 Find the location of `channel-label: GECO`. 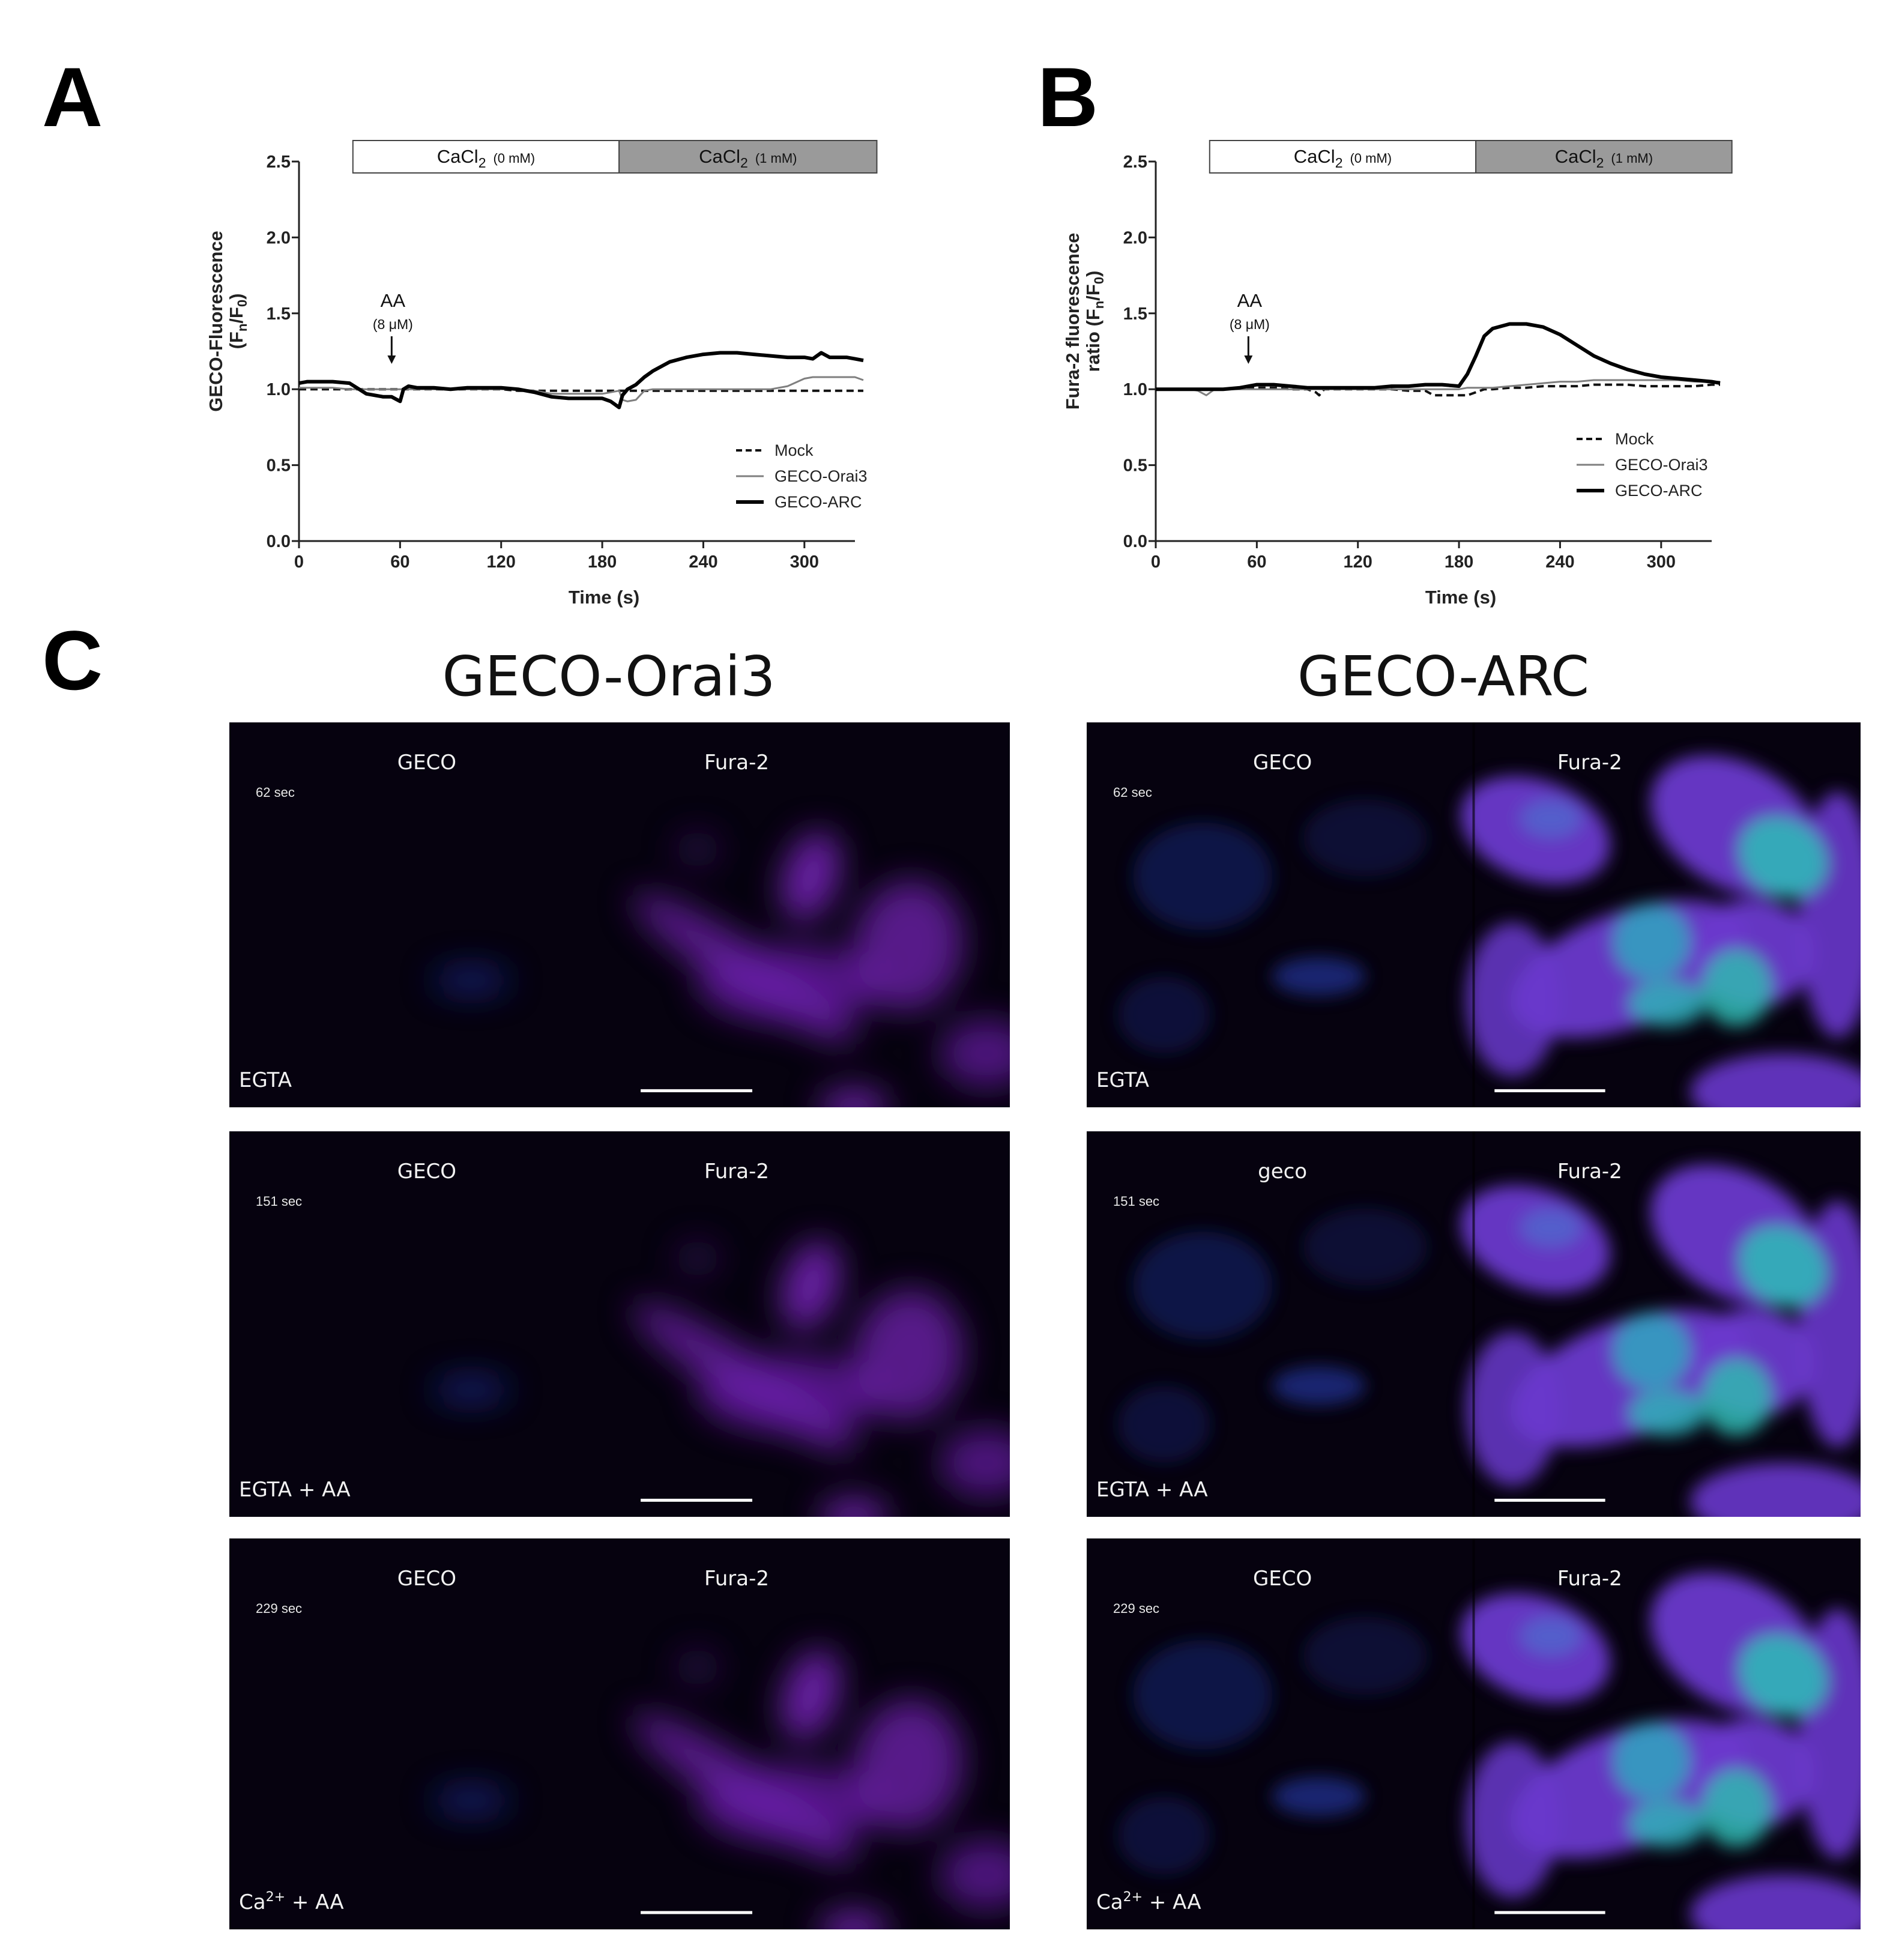

channel-label: GECO is located at coordinates (426, 1172).